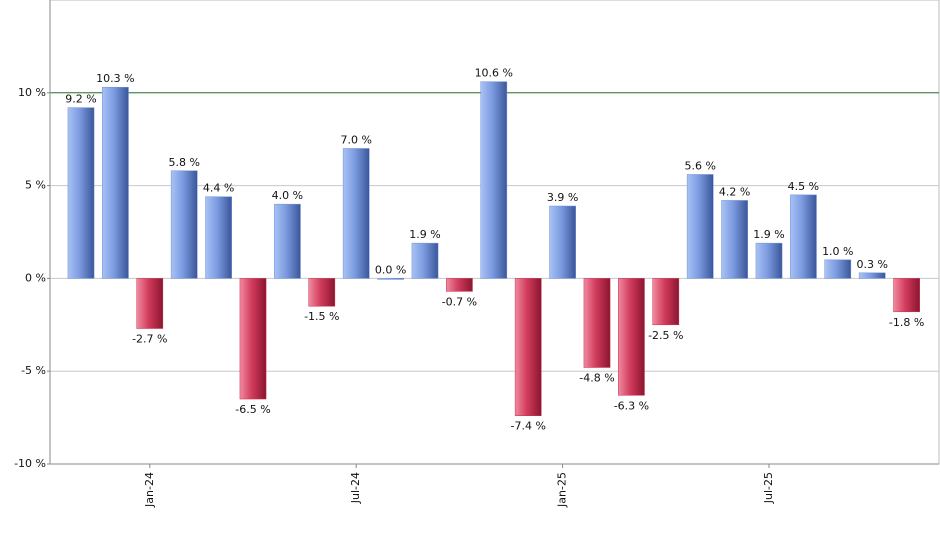 The width and height of the screenshot is (940, 550). What do you see at coordinates (734, 191) in the screenshot?
I see `value-label: 4.2 %` at bounding box center [734, 191].